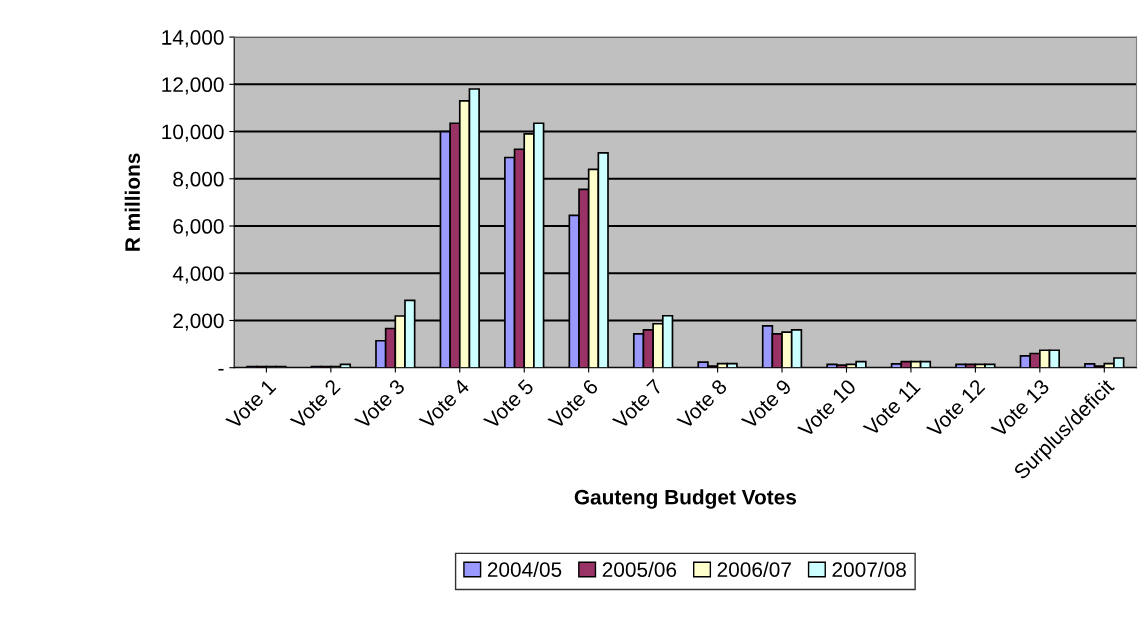 This screenshot has width=1148, height=618. Describe the element at coordinates (524, 569) in the screenshot. I see `legend-label: 2004/05` at that location.